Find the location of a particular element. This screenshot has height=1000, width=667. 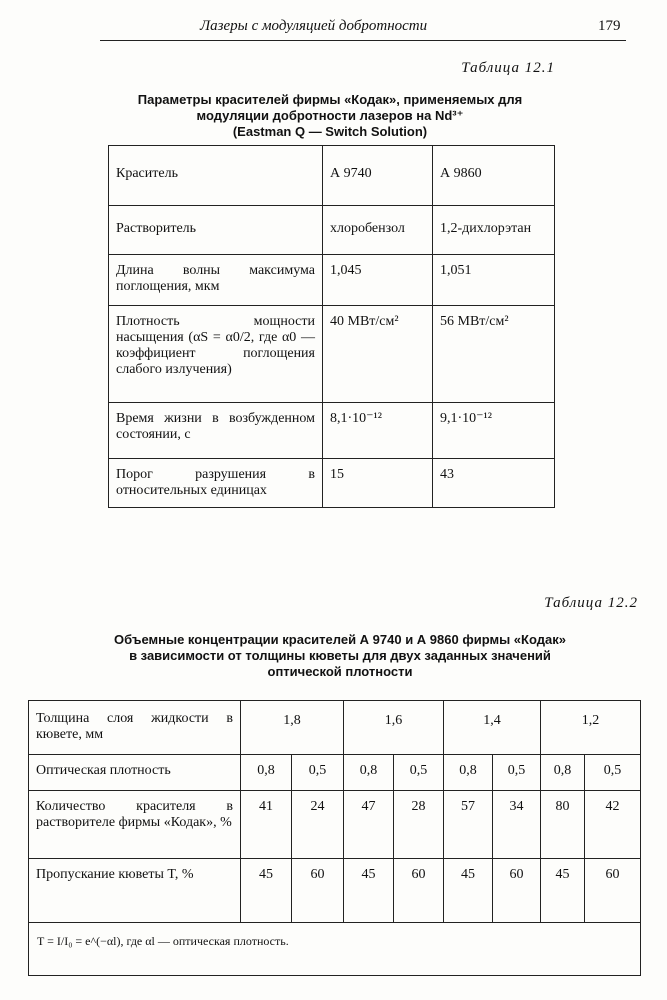

cell: 1,4 is located at coordinates (492, 727).